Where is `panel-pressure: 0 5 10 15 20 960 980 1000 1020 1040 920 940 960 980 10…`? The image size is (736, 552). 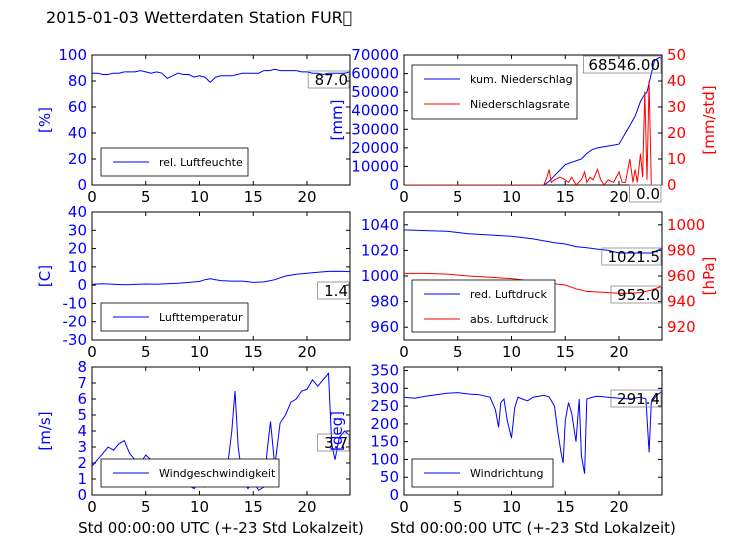 panel-pressure: 0 5 10 15 20 960 980 1000 1020 1040 920 940 960 980 10… is located at coordinates (539, 286).